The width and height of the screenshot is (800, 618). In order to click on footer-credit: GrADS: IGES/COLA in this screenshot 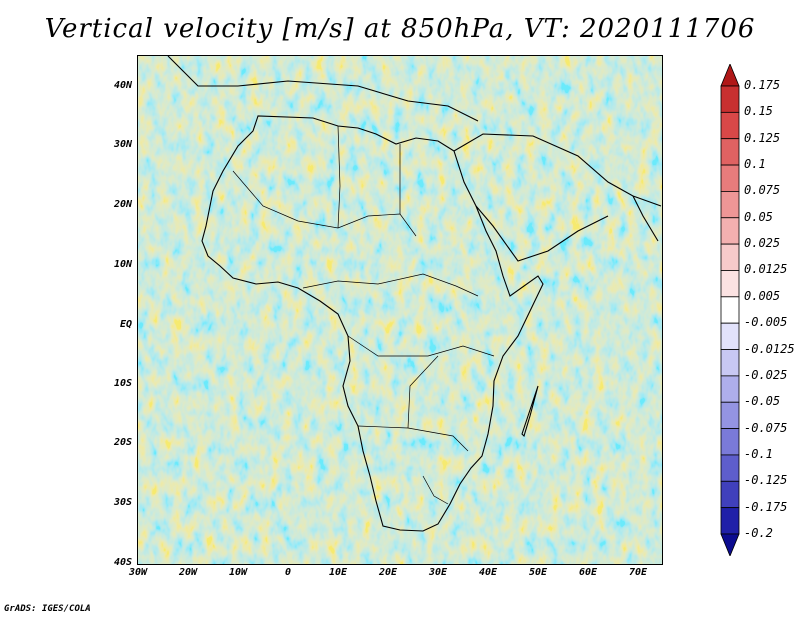, I will do `click(47, 609)`.